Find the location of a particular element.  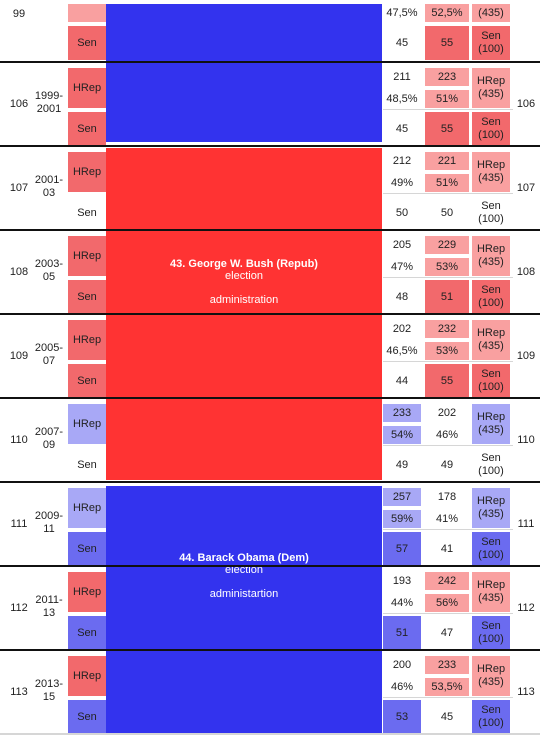

congress-number-right: 111 is located at coordinates (526, 524).